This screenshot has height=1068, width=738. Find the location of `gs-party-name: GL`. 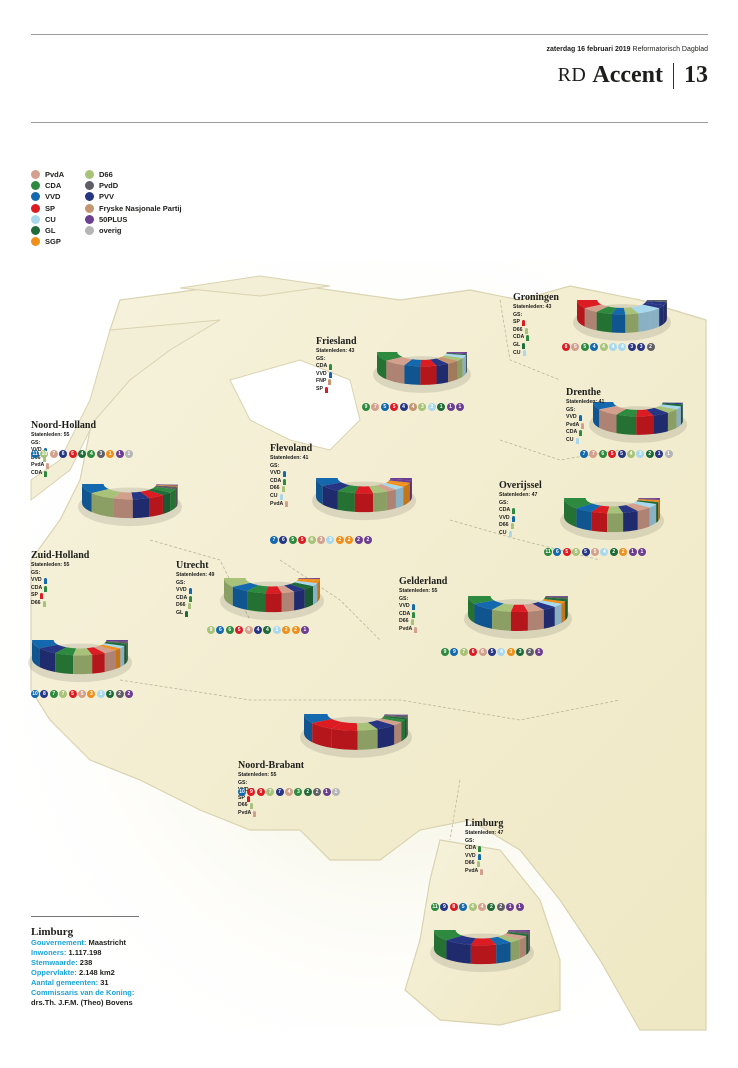

gs-party-name: GL is located at coordinates (517, 344).